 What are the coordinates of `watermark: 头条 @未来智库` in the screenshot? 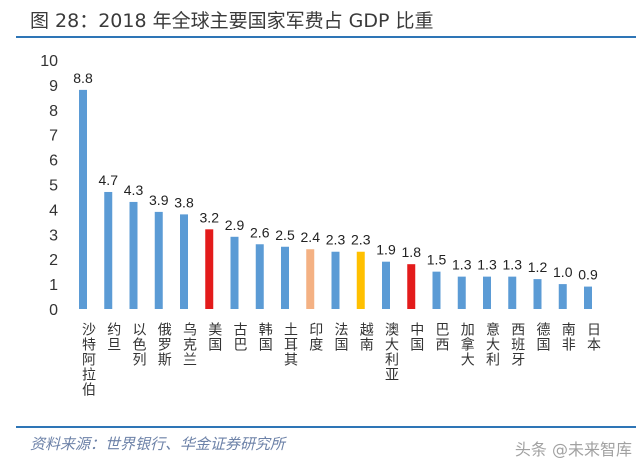 It's located at (573, 449).